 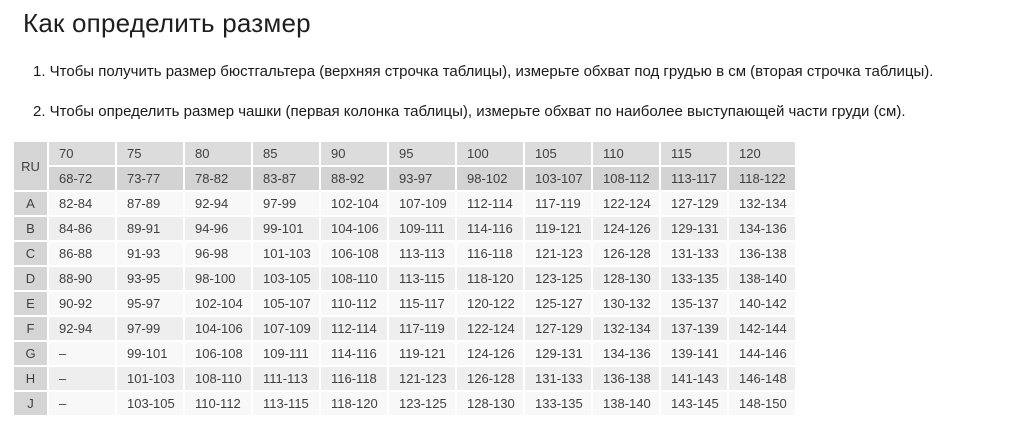 What do you see at coordinates (694, 403) in the screenshot?
I see `size-cell: 143-145` at bounding box center [694, 403].